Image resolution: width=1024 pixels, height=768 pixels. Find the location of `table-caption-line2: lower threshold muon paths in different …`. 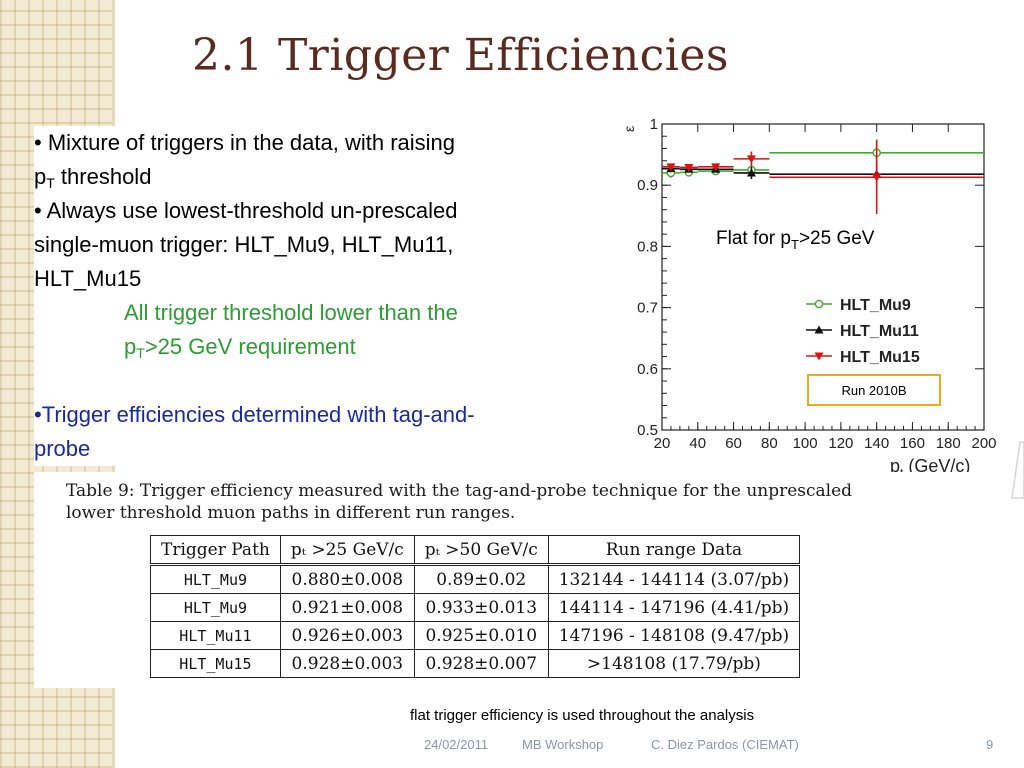

table-caption-line2: lower threshold muon paths in different … is located at coordinates (291, 513).